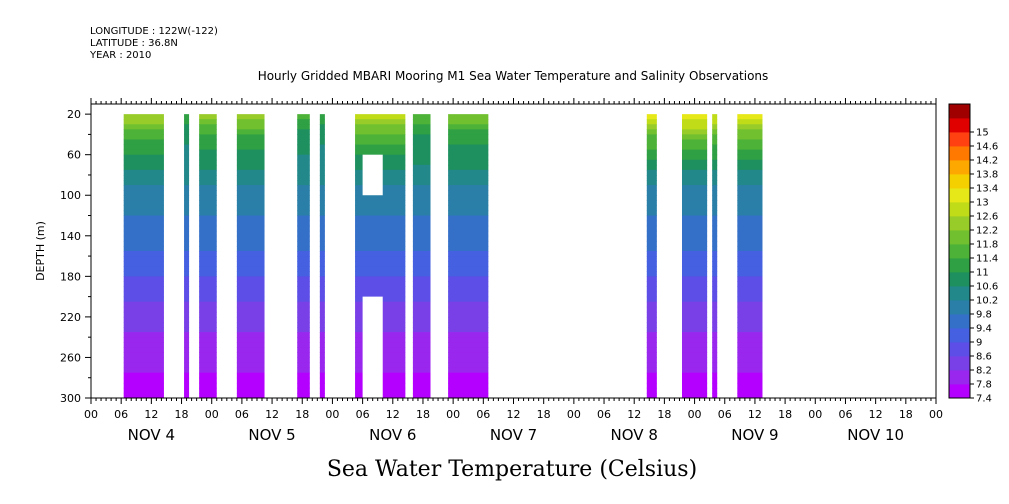  Describe the element at coordinates (987, 287) in the screenshot. I see `colorbar-label: 10.6` at that location.